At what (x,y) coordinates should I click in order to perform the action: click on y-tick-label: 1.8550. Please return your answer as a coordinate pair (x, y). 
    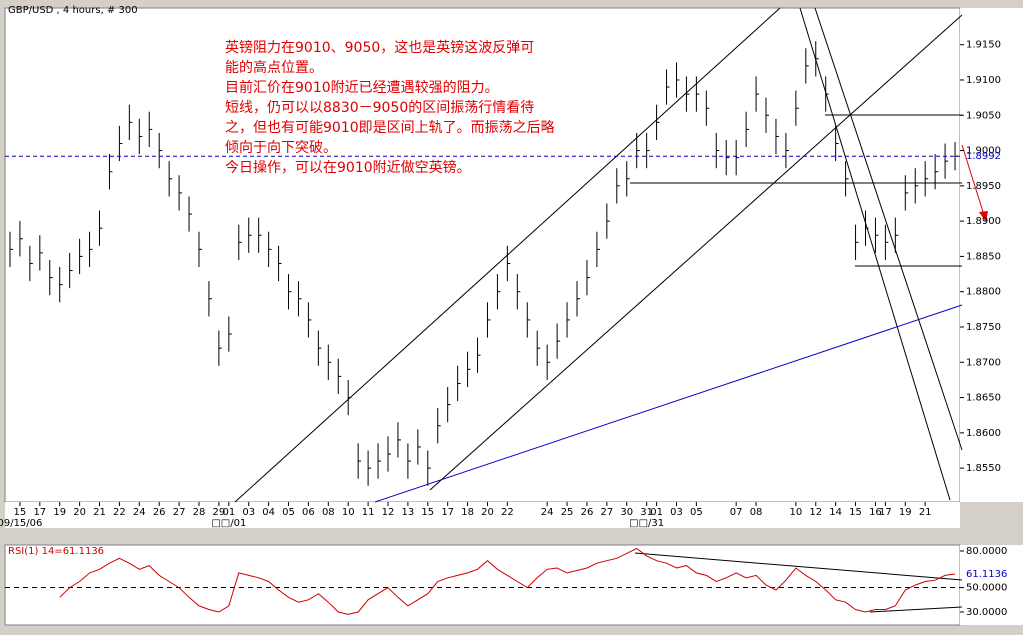
    Looking at the image, I should click on (983, 468).